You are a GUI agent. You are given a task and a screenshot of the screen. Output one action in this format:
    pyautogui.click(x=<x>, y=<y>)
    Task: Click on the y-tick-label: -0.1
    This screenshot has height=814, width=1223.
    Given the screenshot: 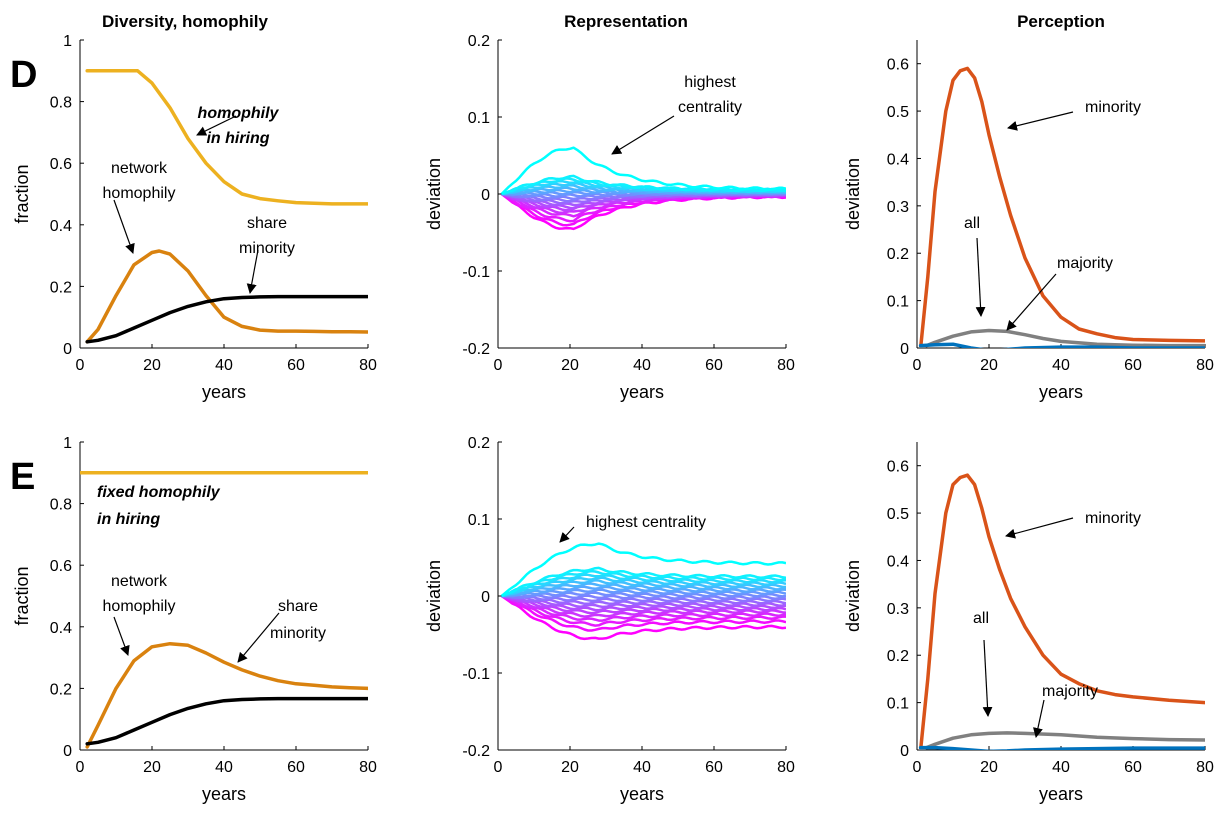 What is the action you would take?
    pyautogui.click(x=476, y=674)
    